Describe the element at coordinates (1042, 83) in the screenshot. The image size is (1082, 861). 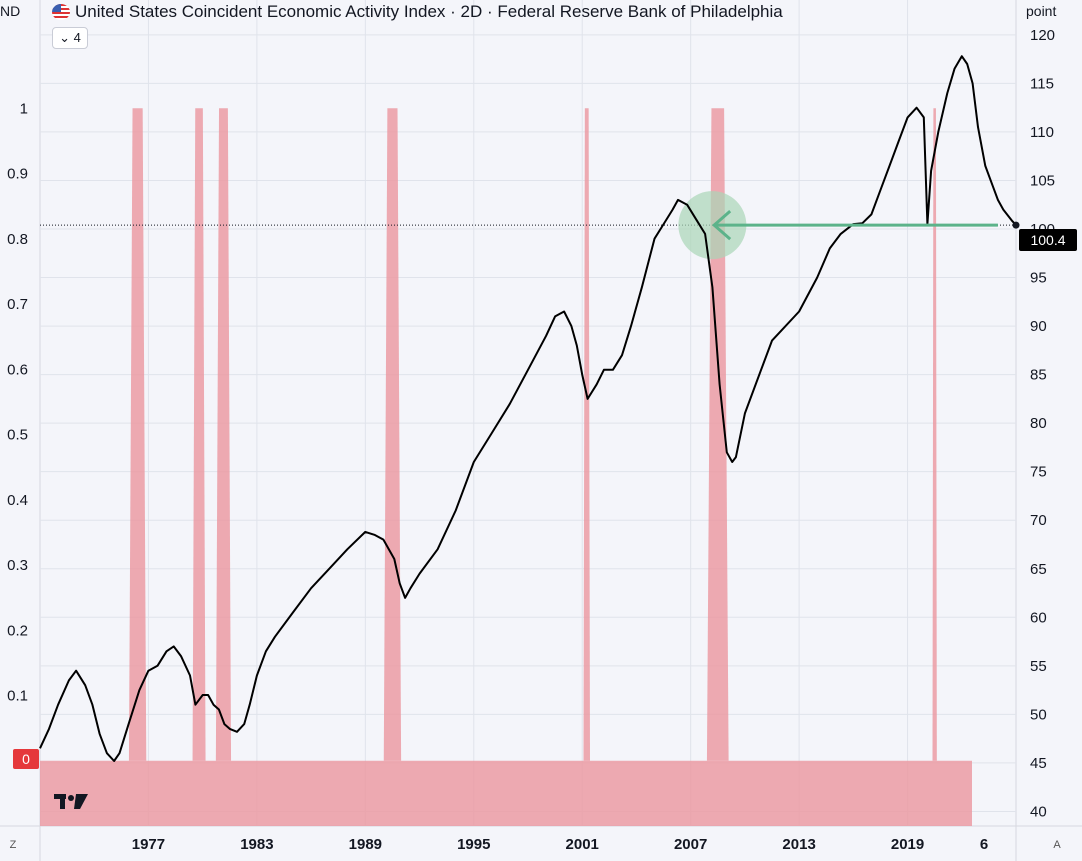
I see `right-axis-tick-label: 115` at that location.